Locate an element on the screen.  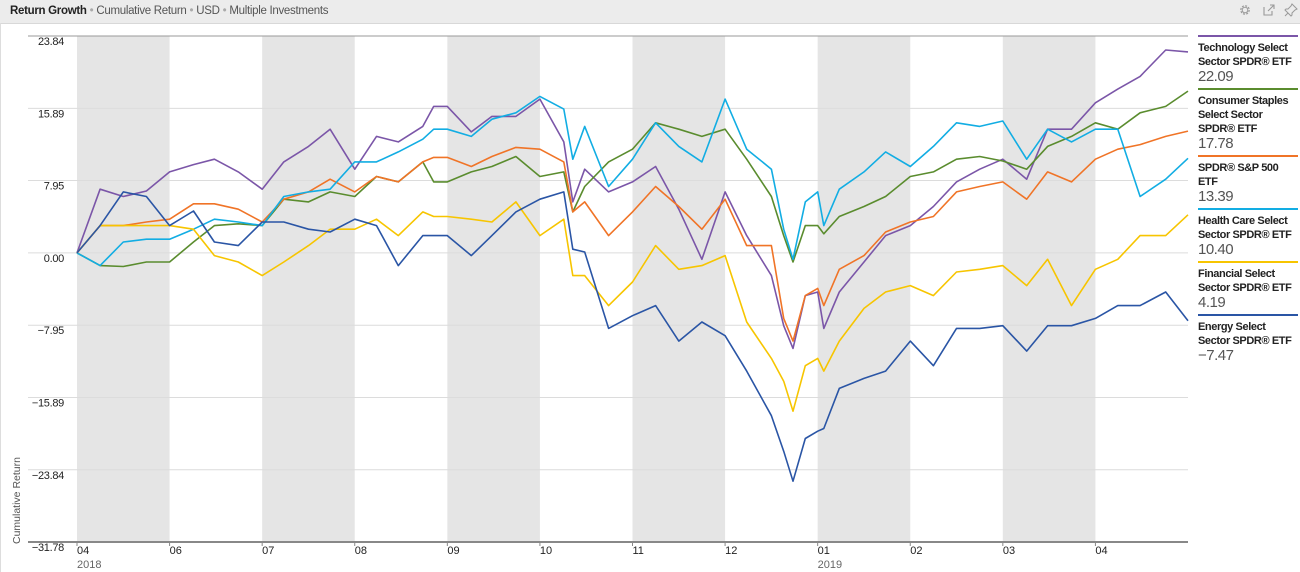
legend-last-value: −7.47 is located at coordinates (1216, 355).